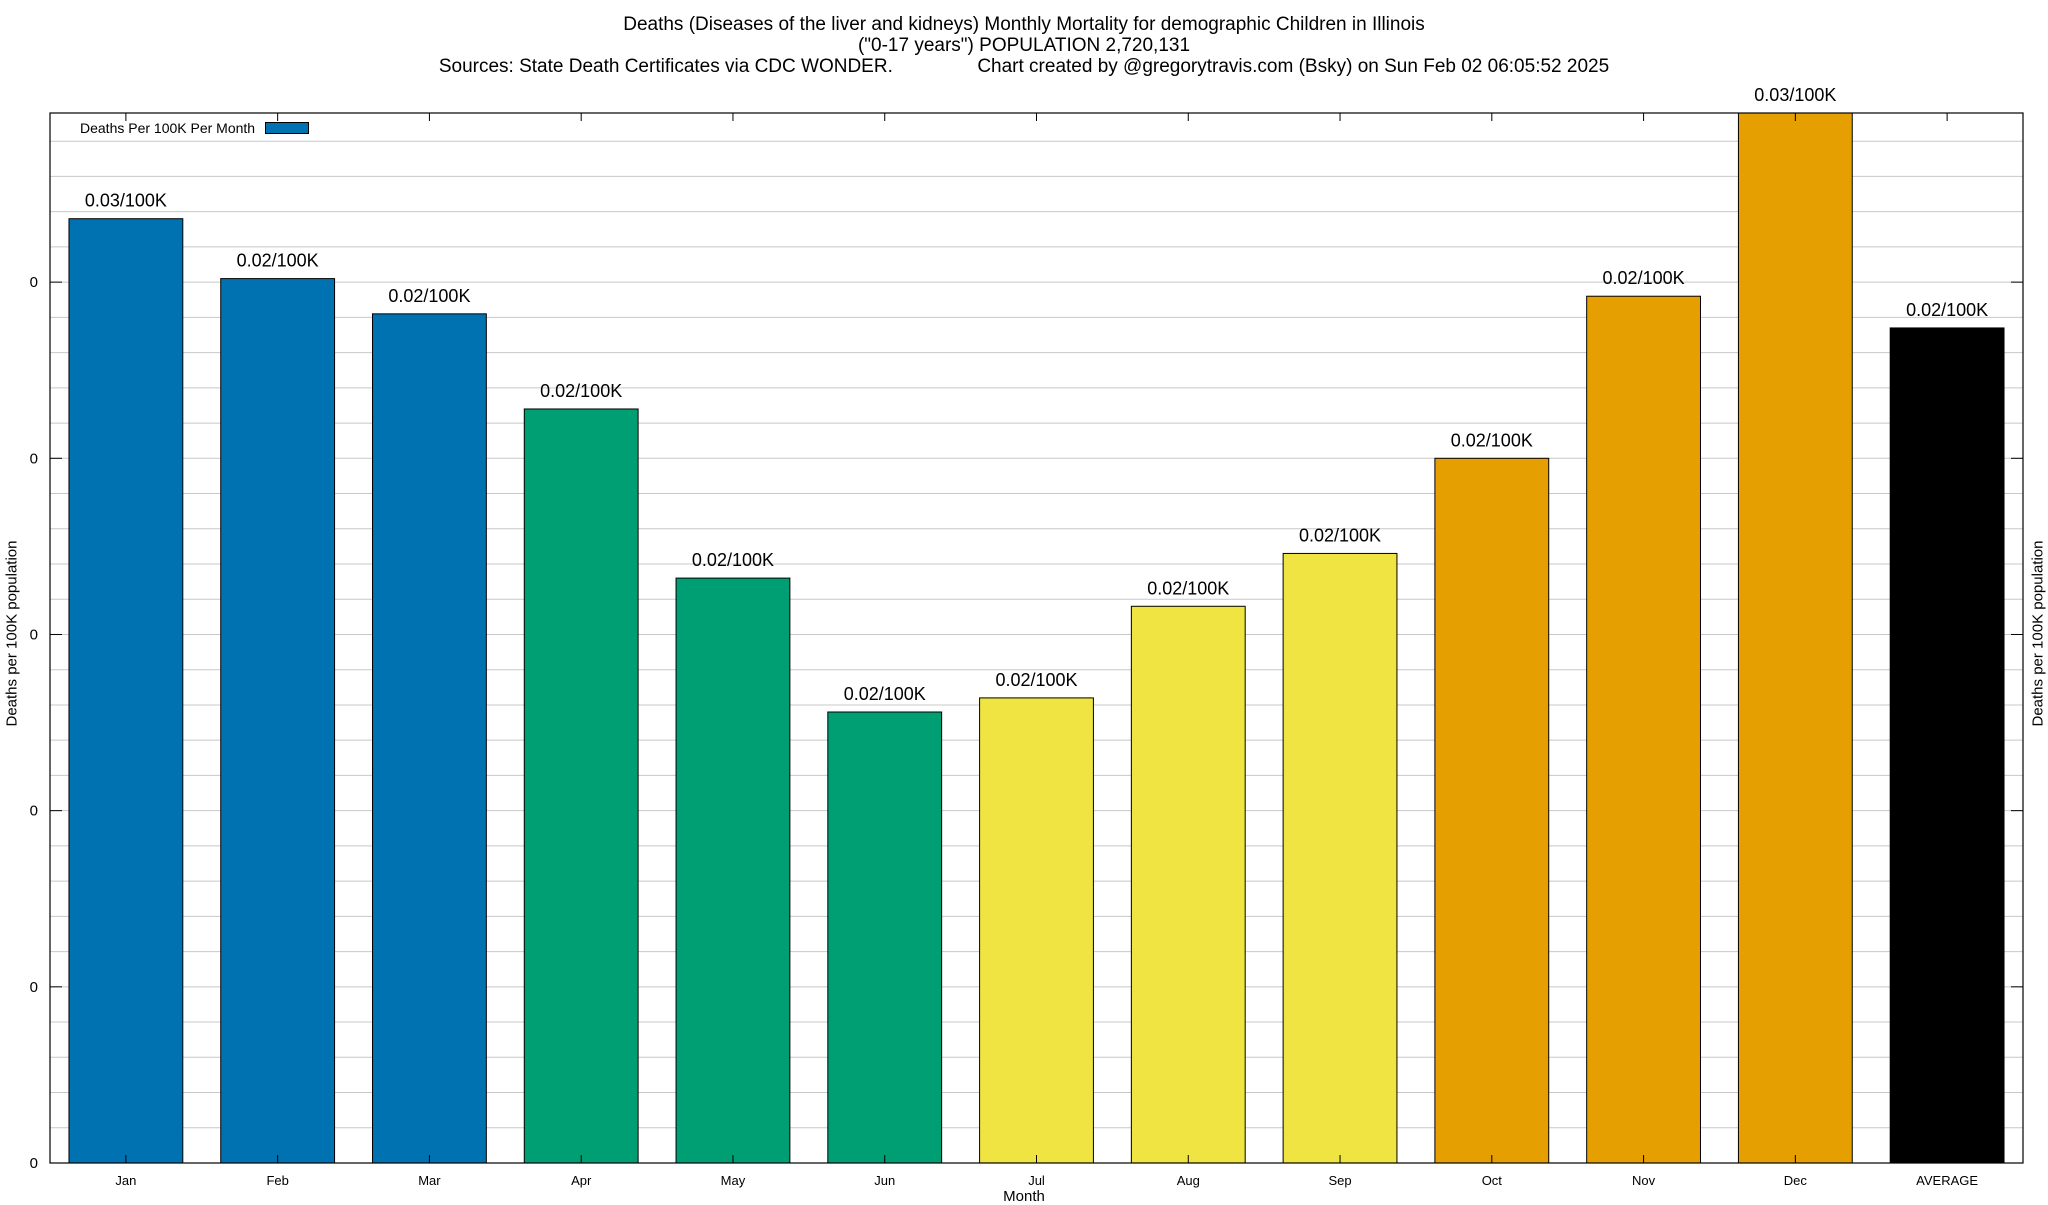 Image resolution: width=2048 pixels, height=1205 pixels. What do you see at coordinates (1796, 1180) in the screenshot?
I see `x-tick-label: Dec` at bounding box center [1796, 1180].